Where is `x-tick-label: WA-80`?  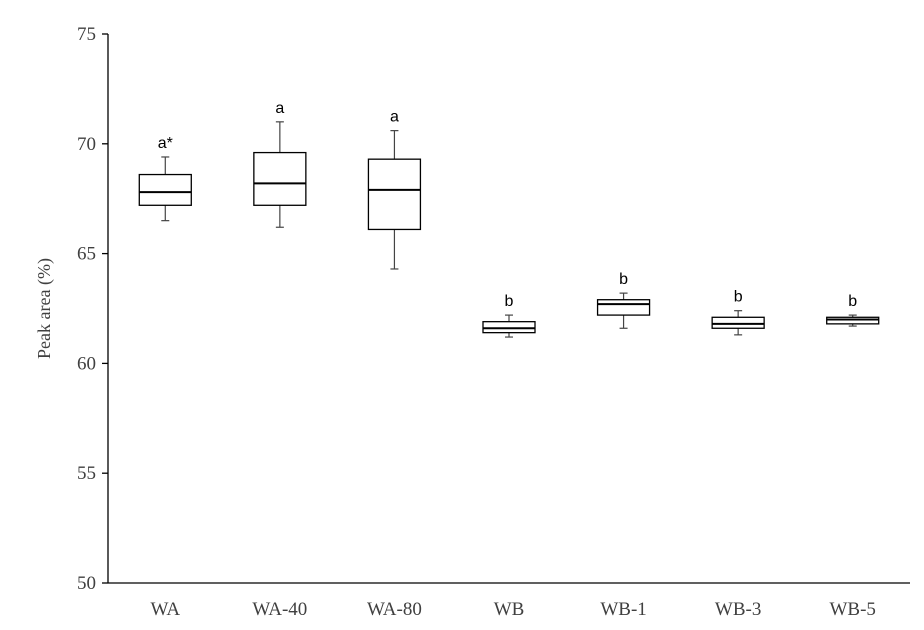 x-tick-label: WA-80 is located at coordinates (394, 609).